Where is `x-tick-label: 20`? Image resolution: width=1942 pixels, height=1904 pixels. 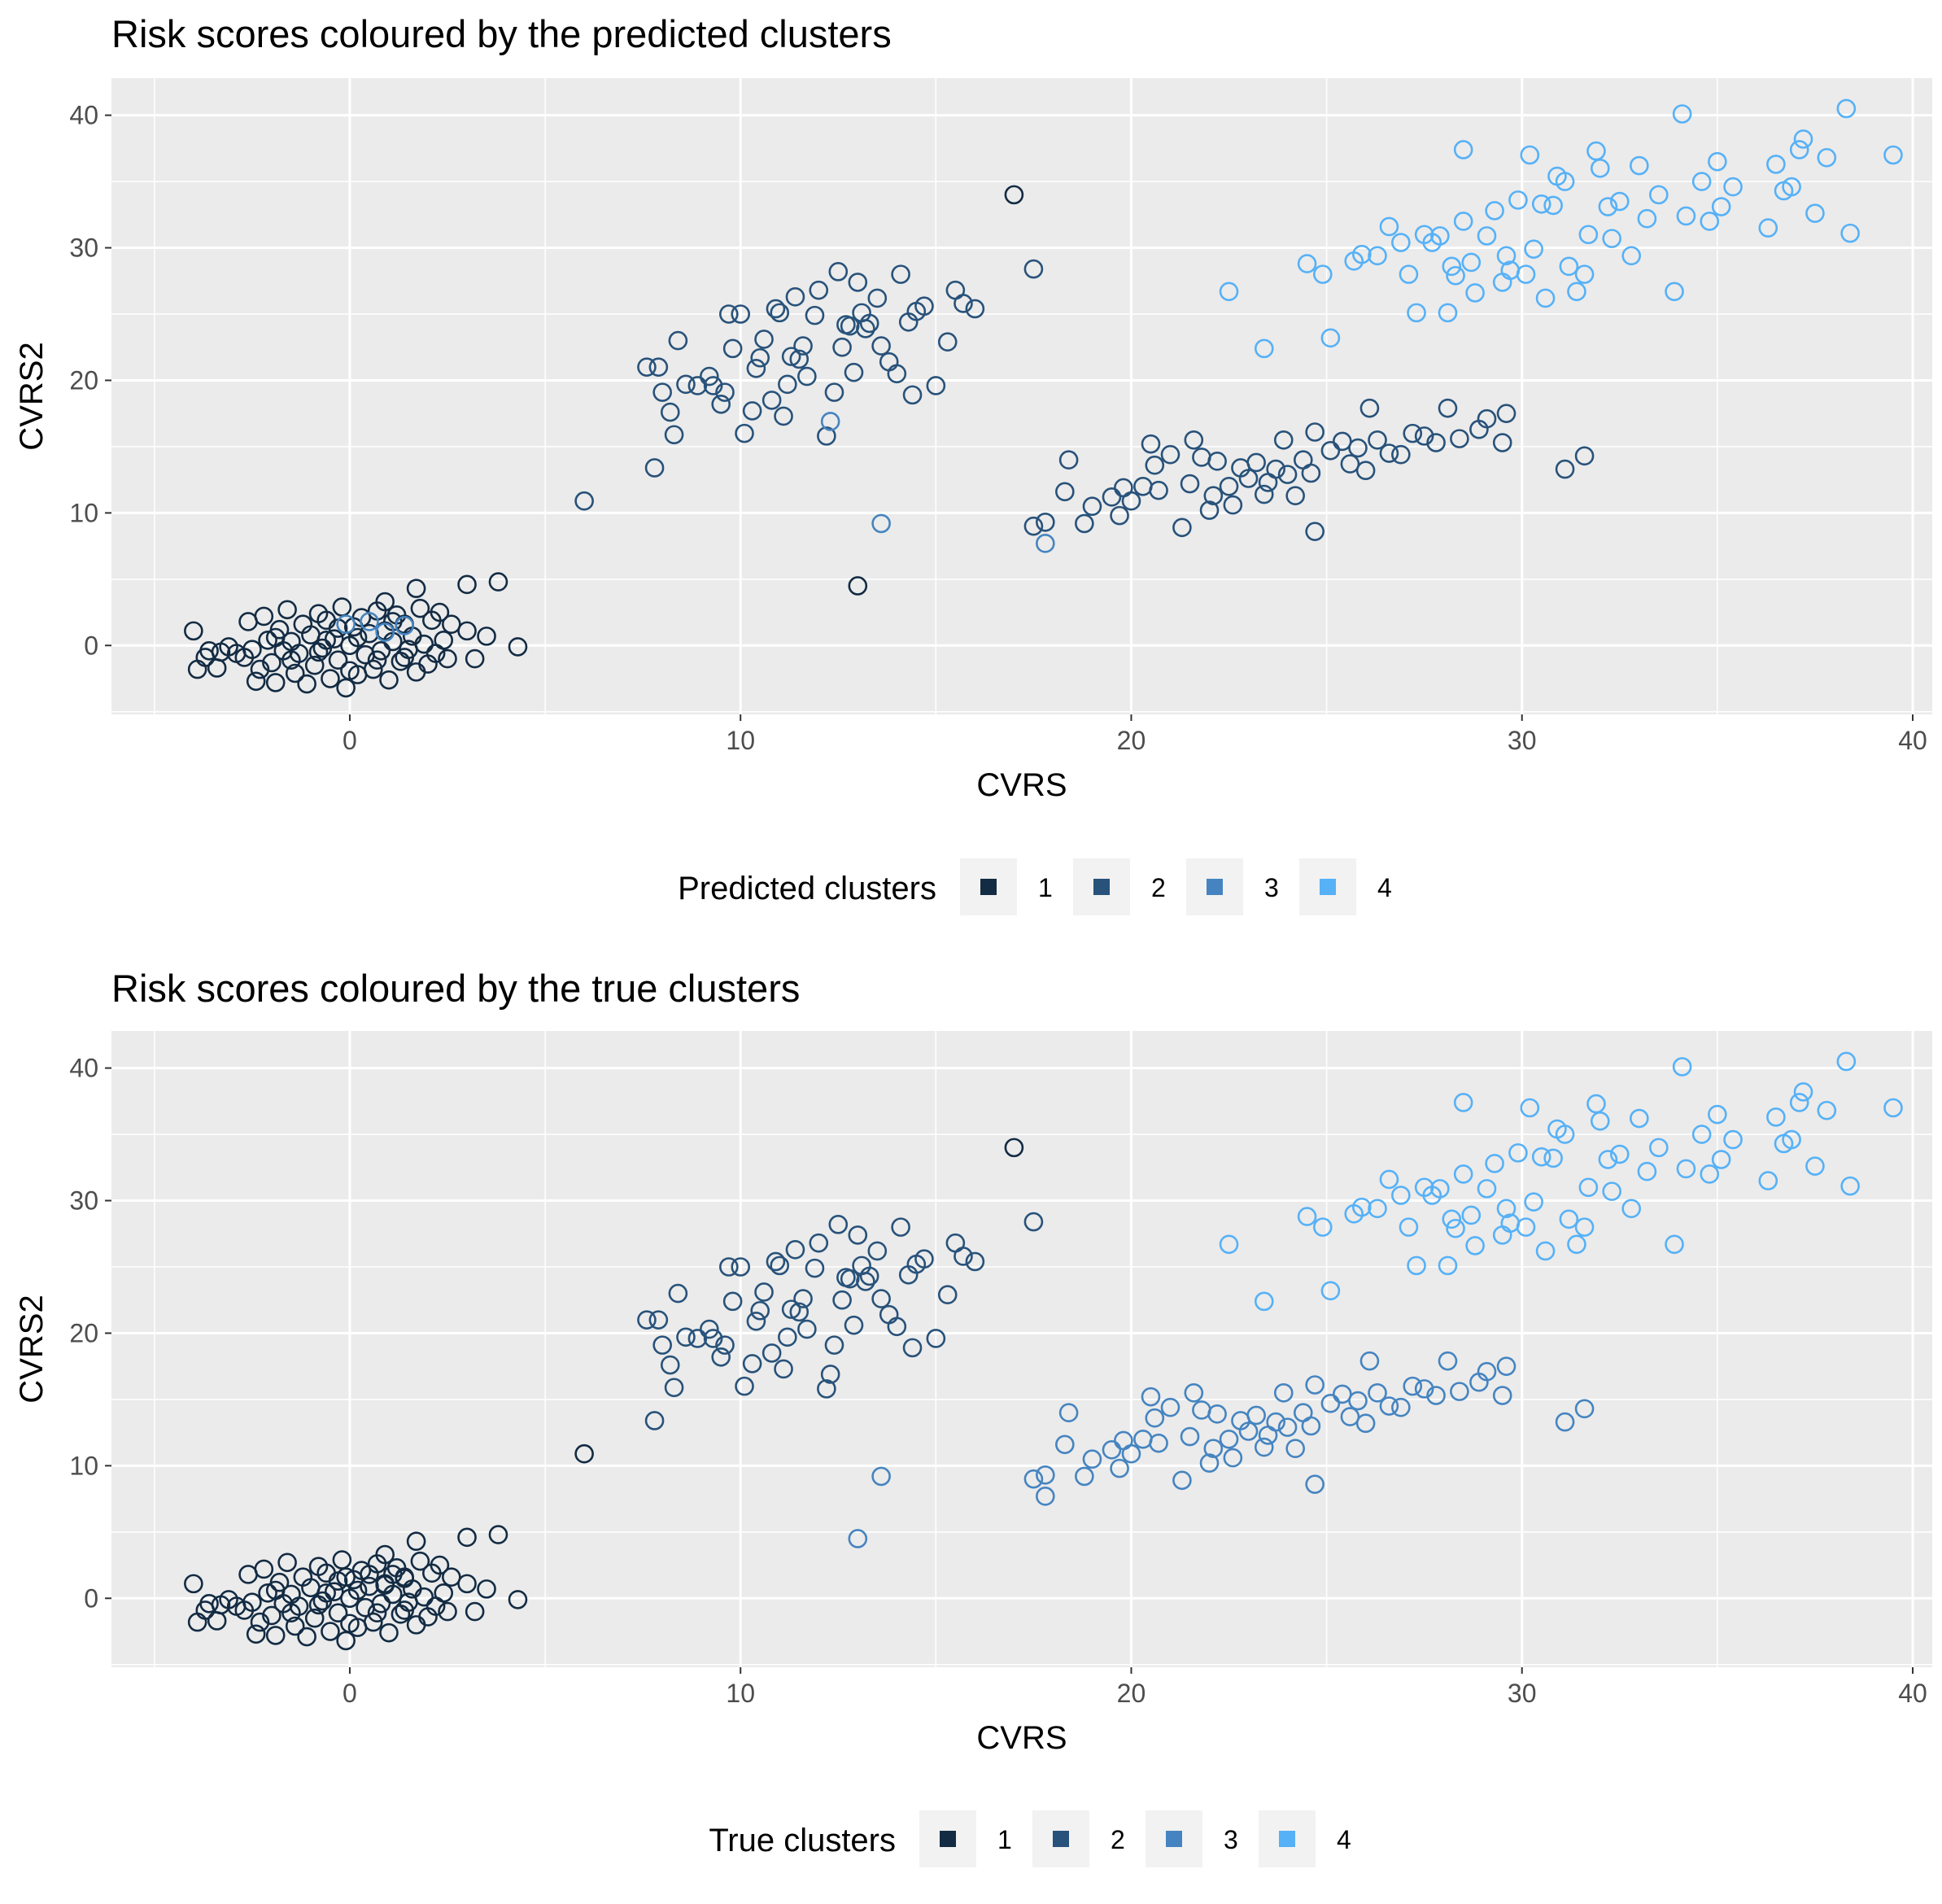
x-tick-label: 20 is located at coordinates (1131, 740).